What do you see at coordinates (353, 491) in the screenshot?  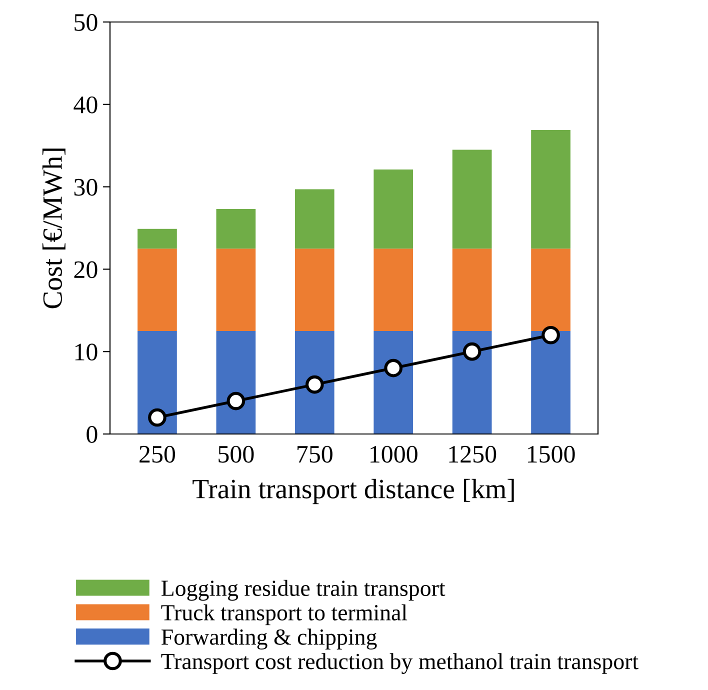 I see `x-axis-title: Train transport distance [km]` at bounding box center [353, 491].